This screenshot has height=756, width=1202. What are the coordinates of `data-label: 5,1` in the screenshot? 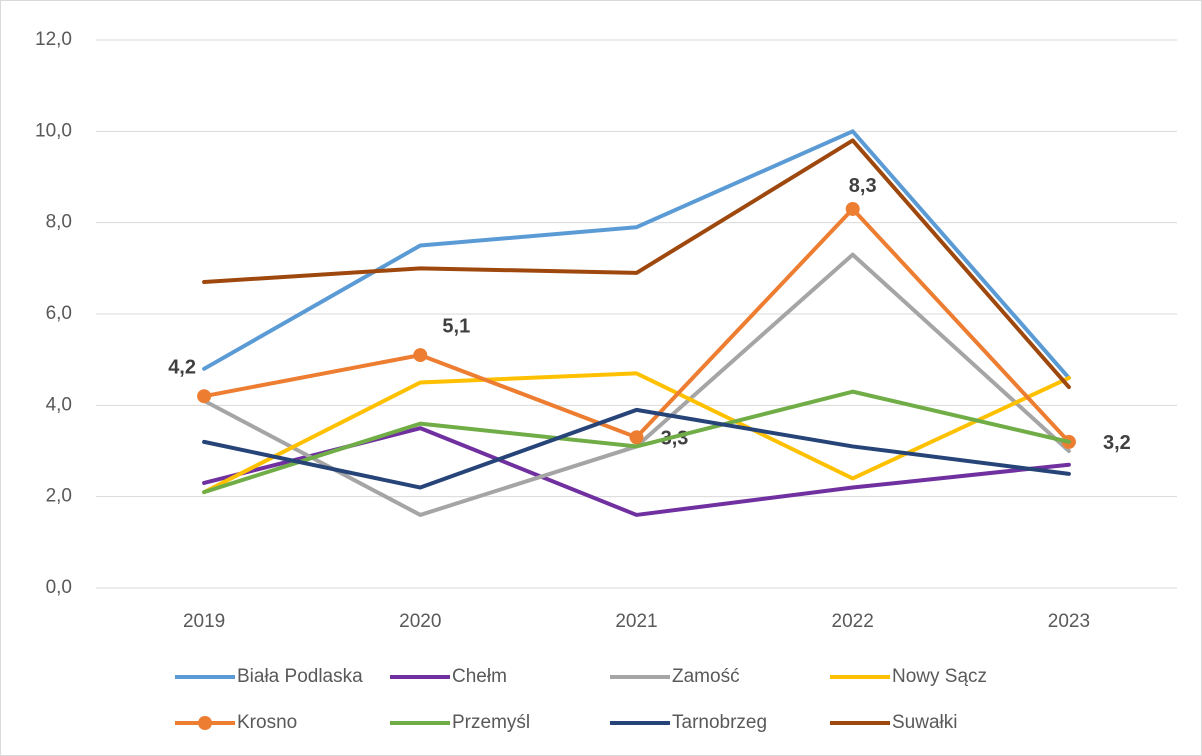 It's located at (456, 326).